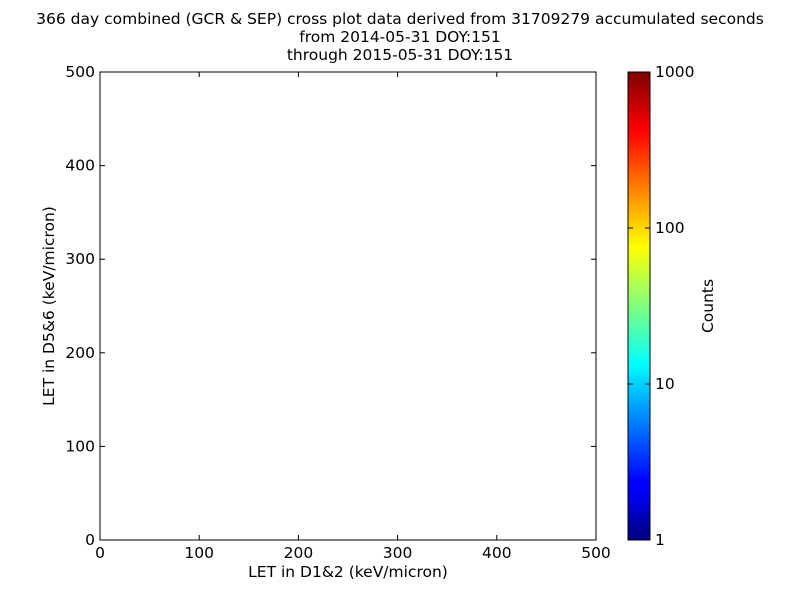 This screenshot has height=600, width=800. What do you see at coordinates (400, 55) in the screenshot?
I see `chart-title-line-3: through 2015-05-31 DOY:151` at bounding box center [400, 55].